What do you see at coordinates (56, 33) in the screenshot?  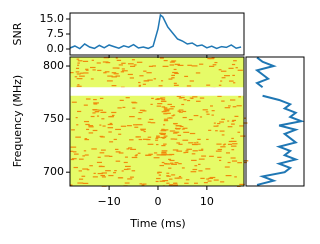 I see `y-tick-label: 7.5` at bounding box center [56, 33].